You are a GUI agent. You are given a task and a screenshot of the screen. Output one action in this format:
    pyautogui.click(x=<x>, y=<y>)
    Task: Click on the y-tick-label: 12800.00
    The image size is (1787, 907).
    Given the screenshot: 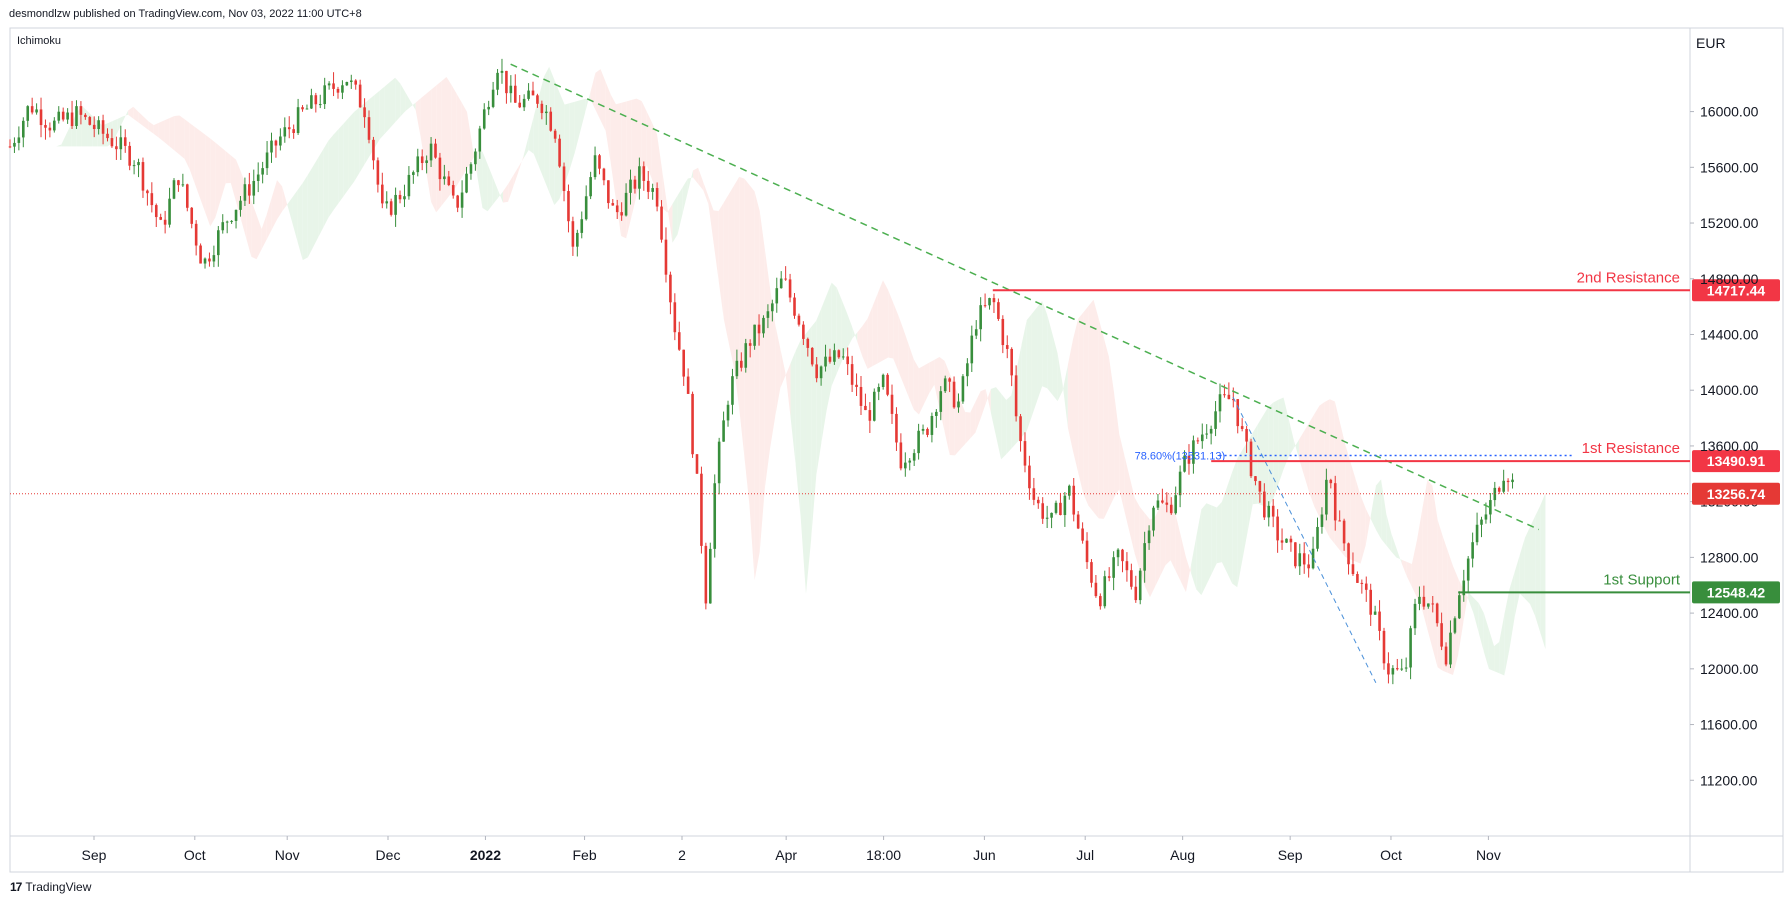 What is the action you would take?
    pyautogui.click(x=1729, y=557)
    